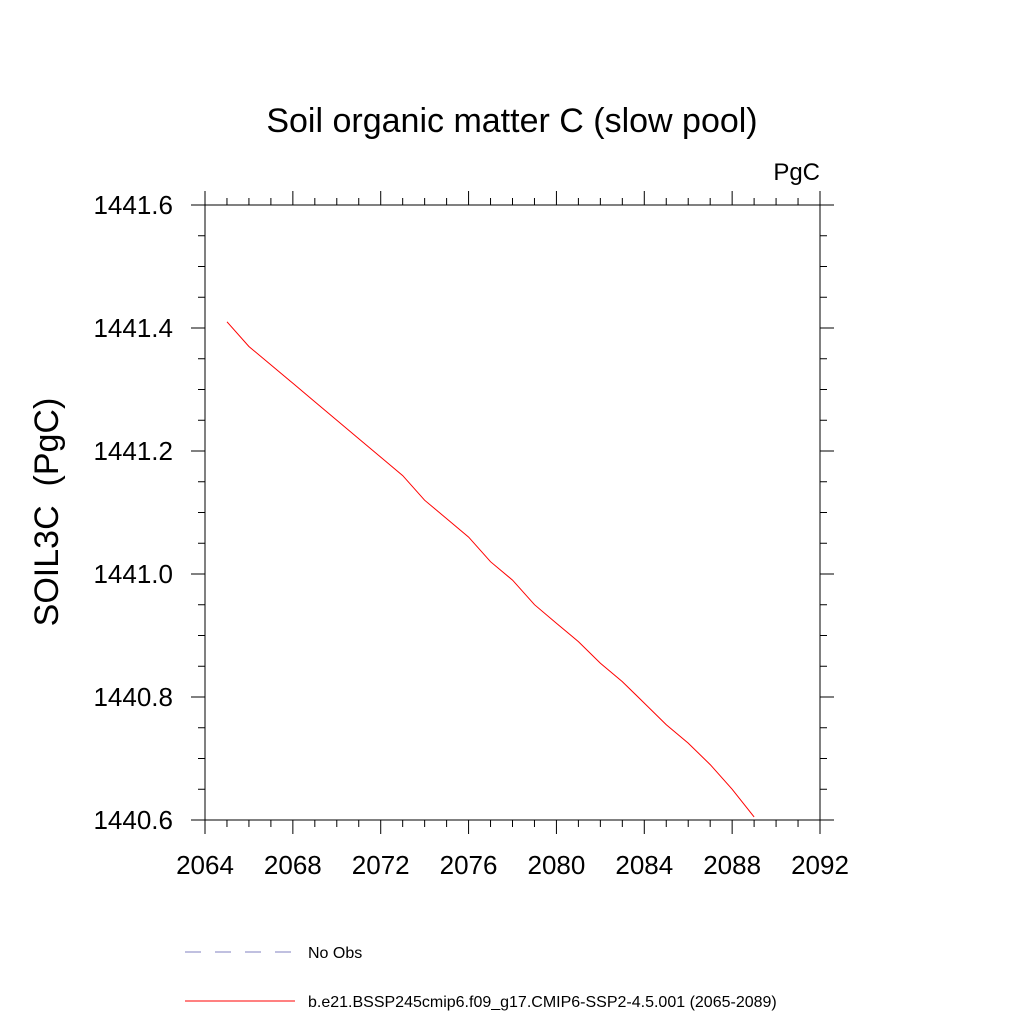 Image resolution: width=1024 pixels, height=1024 pixels. Describe the element at coordinates (205, 865) in the screenshot. I see `x-tick-label: 2064` at that location.